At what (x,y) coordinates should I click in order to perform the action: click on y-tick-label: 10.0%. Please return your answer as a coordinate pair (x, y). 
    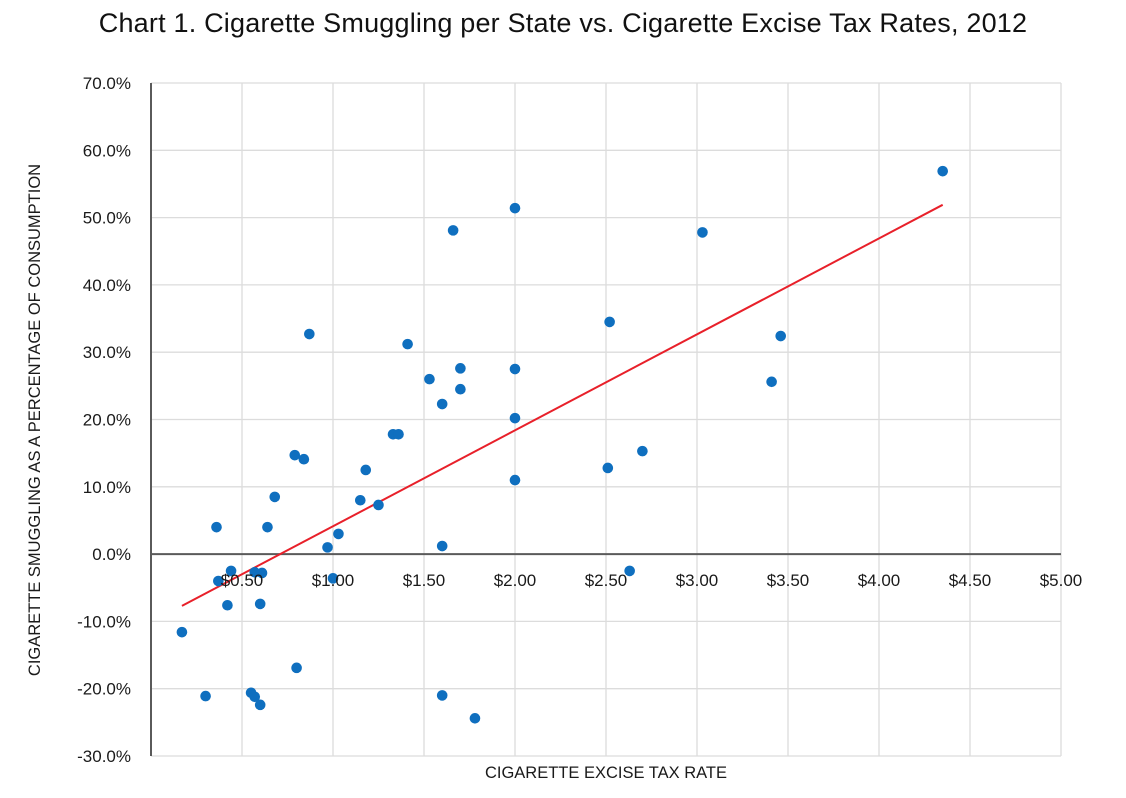
    Looking at the image, I should click on (107, 487).